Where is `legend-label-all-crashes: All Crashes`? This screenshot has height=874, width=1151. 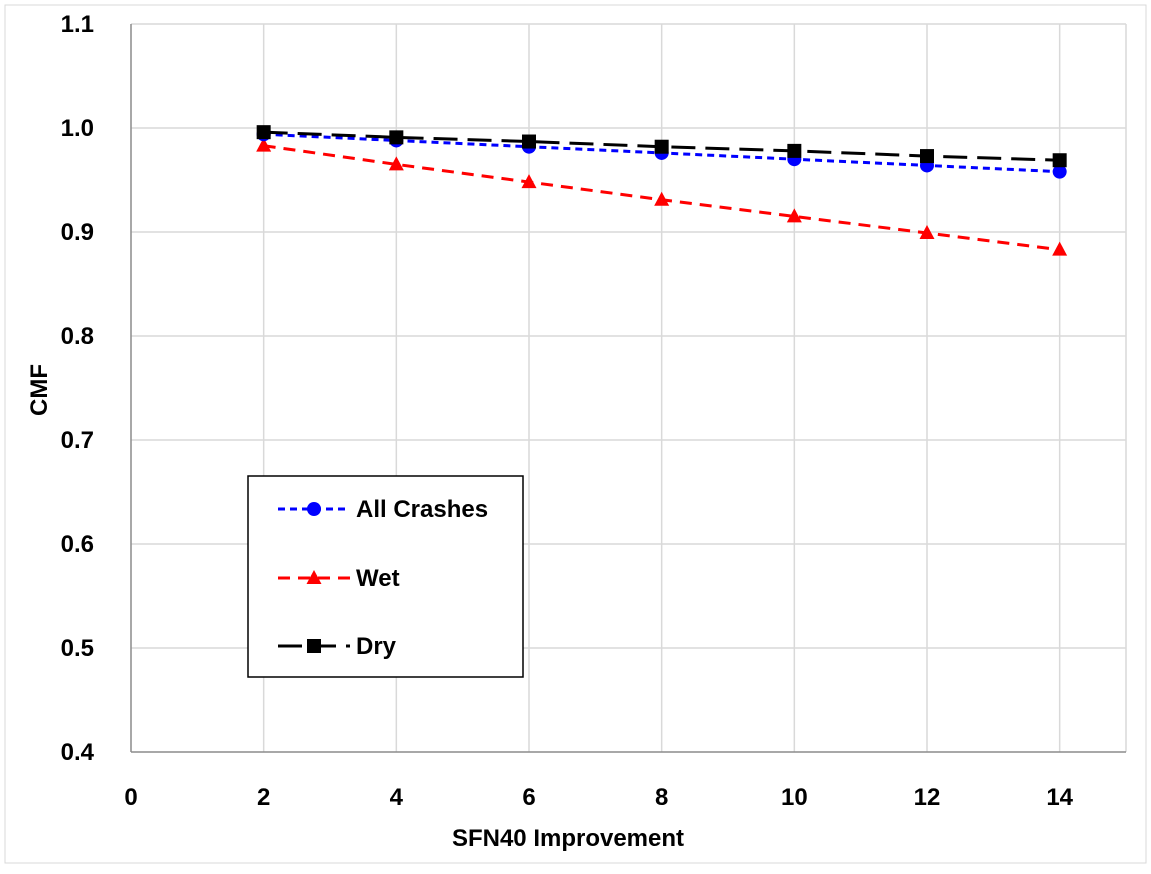 legend-label-all-crashes: All Crashes is located at coordinates (422, 509).